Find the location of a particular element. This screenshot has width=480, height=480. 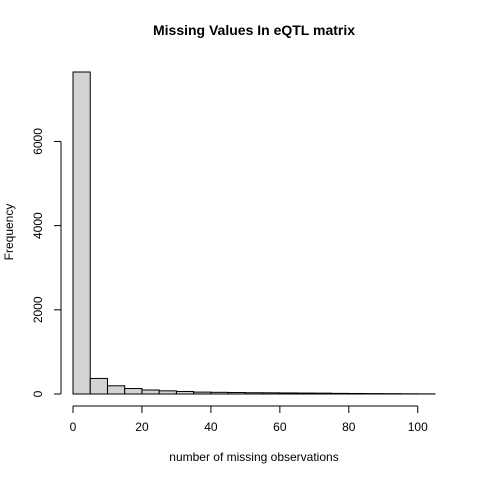

y-tick-label: 0 is located at coordinates (38, 393).